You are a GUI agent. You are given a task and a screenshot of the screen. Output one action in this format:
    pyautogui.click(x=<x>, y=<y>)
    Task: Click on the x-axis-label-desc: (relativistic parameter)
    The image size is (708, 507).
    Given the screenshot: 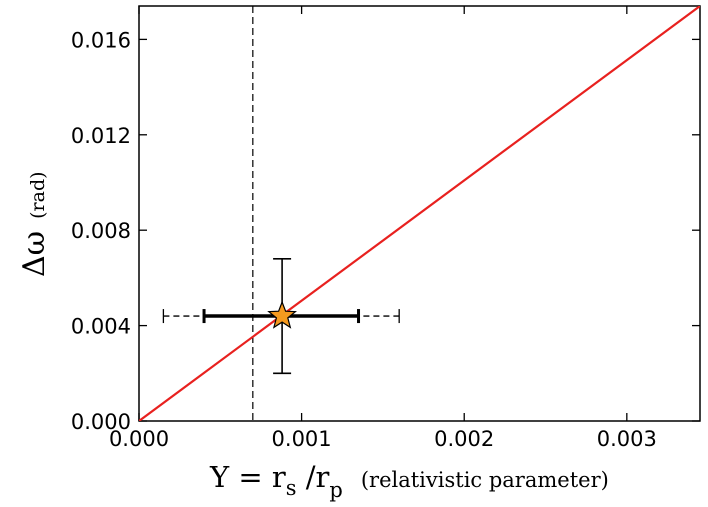 What is the action you would take?
    pyautogui.click(x=485, y=480)
    